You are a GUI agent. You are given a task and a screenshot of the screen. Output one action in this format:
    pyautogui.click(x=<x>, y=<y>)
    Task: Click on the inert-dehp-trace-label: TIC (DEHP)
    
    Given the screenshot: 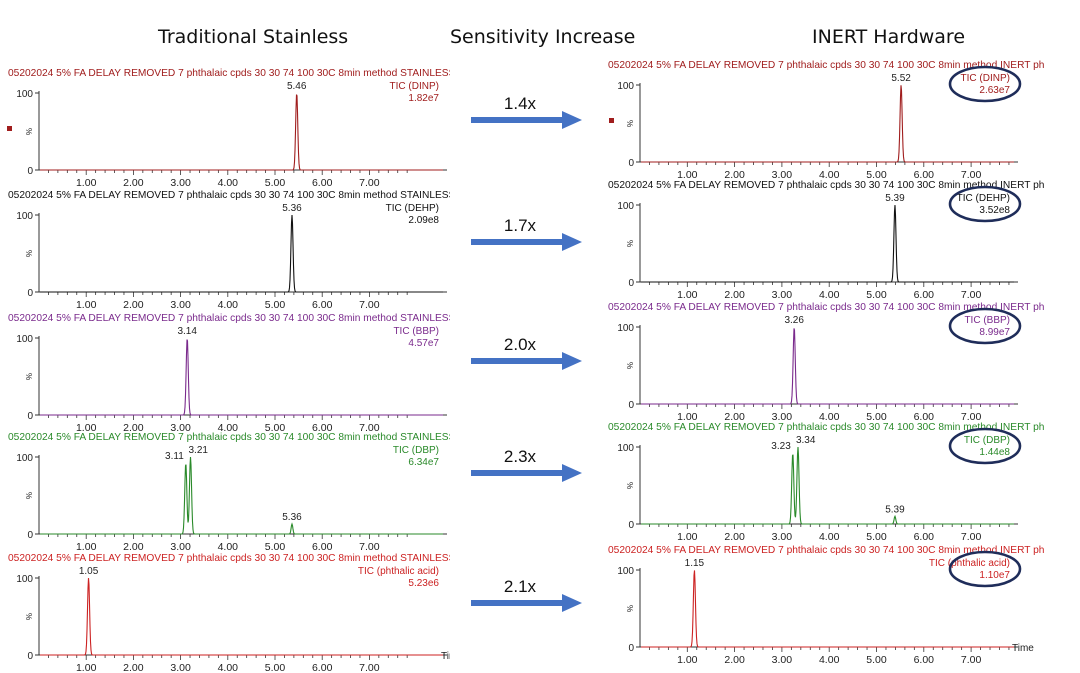 What is the action you would take?
    pyautogui.click(x=983, y=198)
    